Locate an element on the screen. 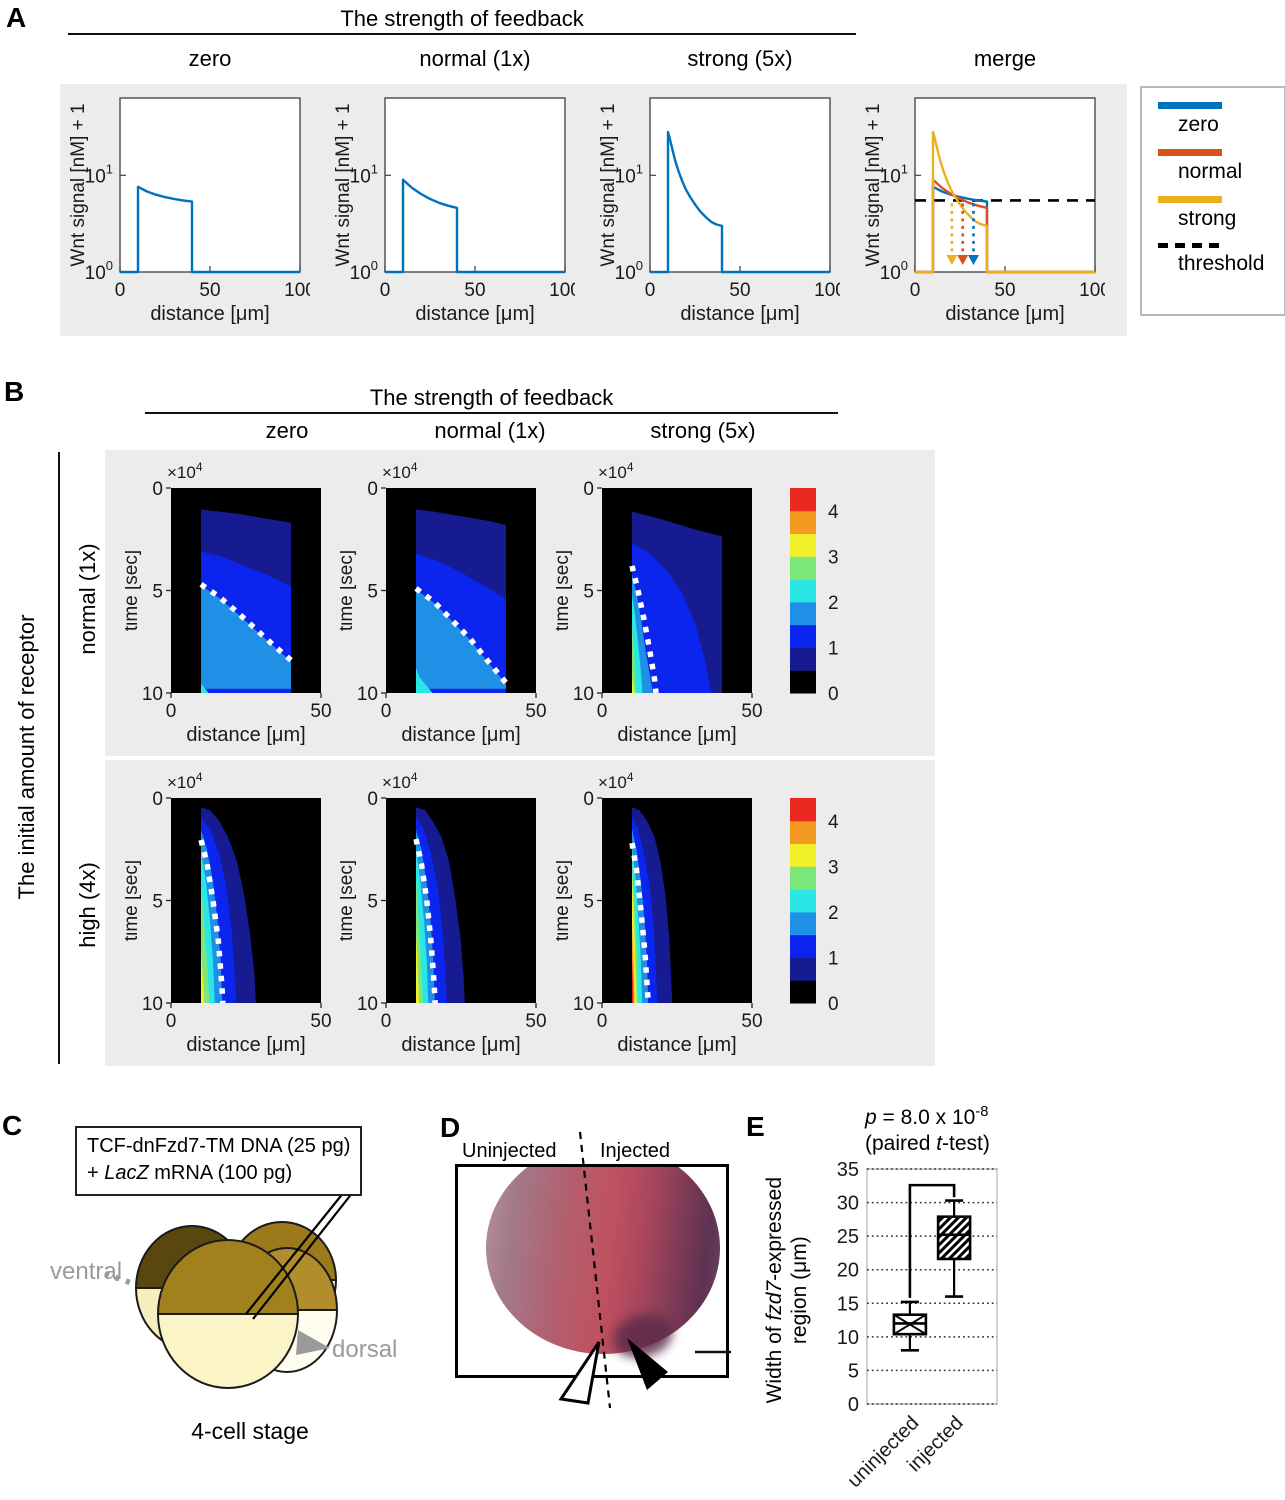 The width and height of the screenshot is (1285, 1500). legend-entry-normal: normal is located at coordinates (1221, 166).